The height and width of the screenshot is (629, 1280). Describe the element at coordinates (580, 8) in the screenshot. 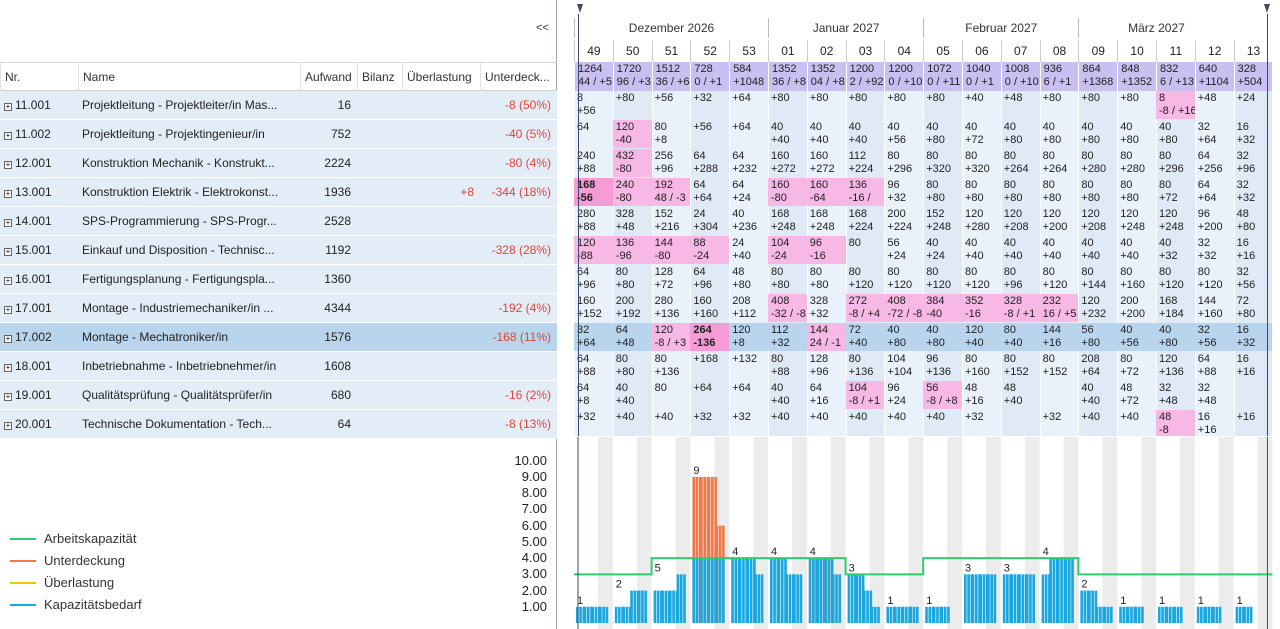

I see `range-start-marker` at that location.